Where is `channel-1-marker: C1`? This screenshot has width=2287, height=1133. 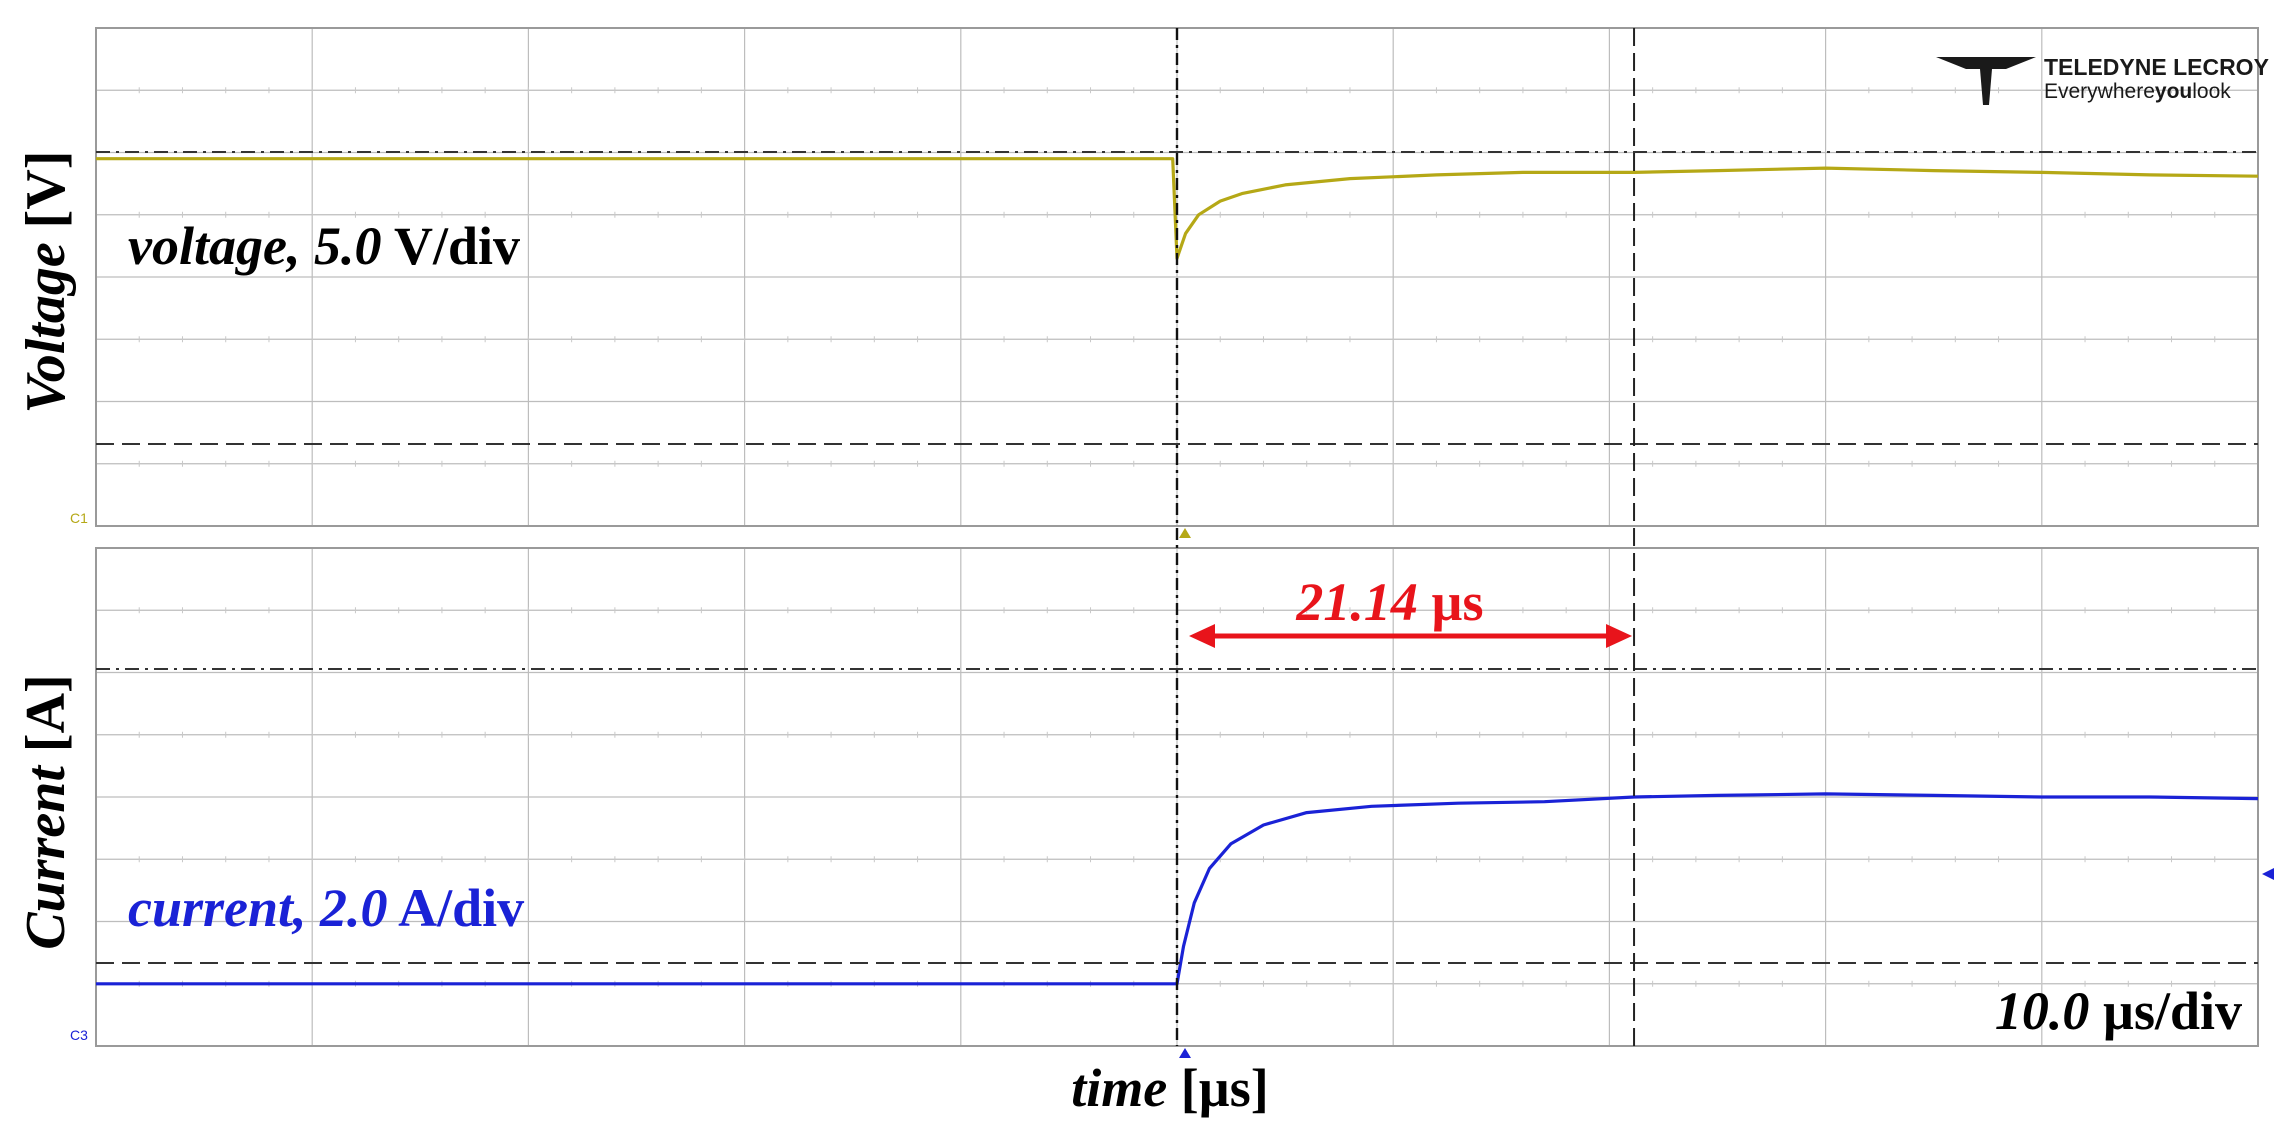 channel-1-marker: C1 is located at coordinates (79, 518).